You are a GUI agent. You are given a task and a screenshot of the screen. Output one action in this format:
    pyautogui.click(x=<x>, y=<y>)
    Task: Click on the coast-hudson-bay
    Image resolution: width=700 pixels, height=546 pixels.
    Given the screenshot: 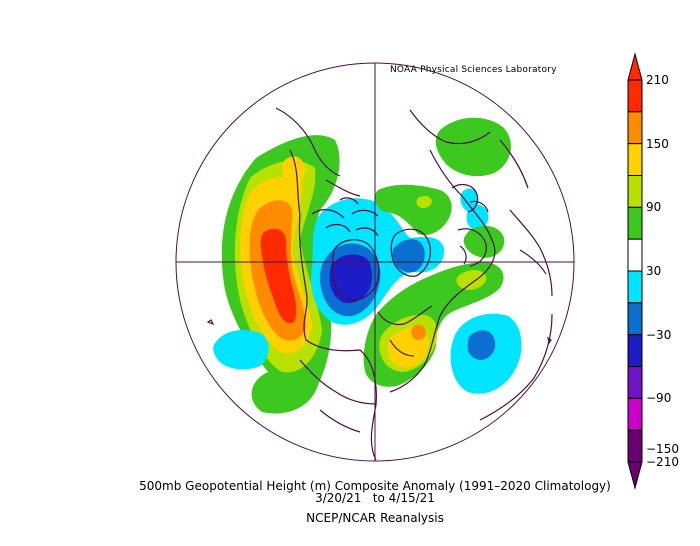 What is the action you would take?
    pyautogui.click(x=355, y=270)
    